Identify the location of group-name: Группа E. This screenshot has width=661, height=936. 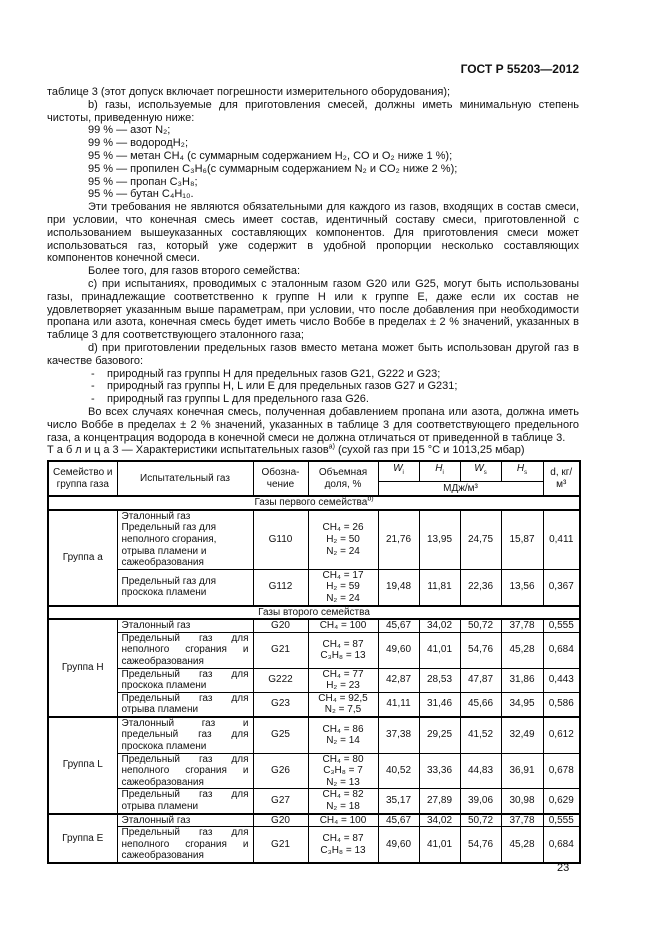
(82, 838).